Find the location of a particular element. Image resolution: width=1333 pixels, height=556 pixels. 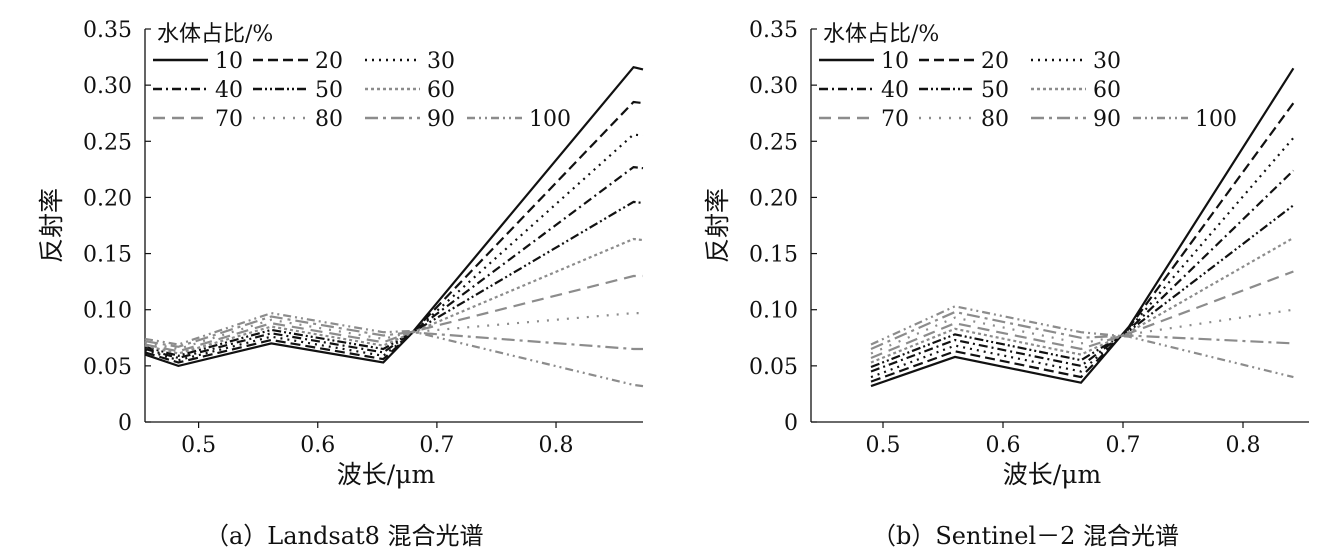

caption-b: （b）Sentinel－2 混合光谱 is located at coordinates (1026, 536).